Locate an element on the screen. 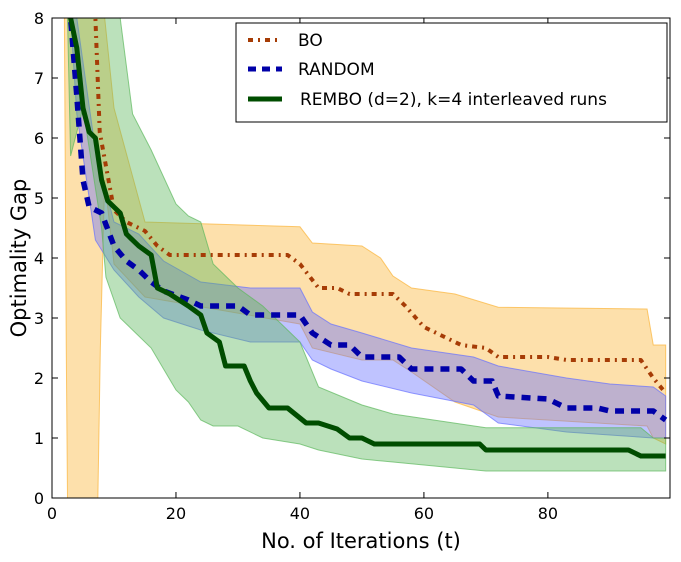  x-tick-label: 60 is located at coordinates (424, 513).